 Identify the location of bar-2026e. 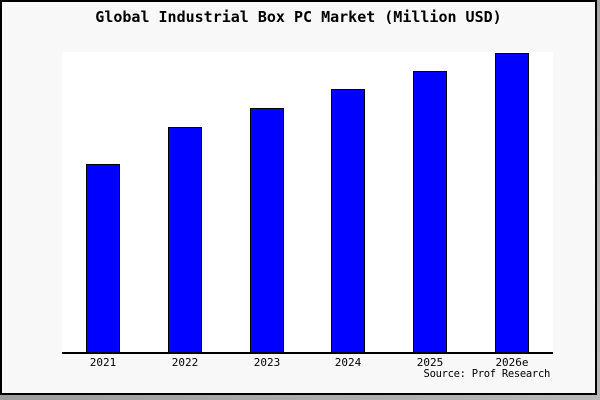
(512, 202).